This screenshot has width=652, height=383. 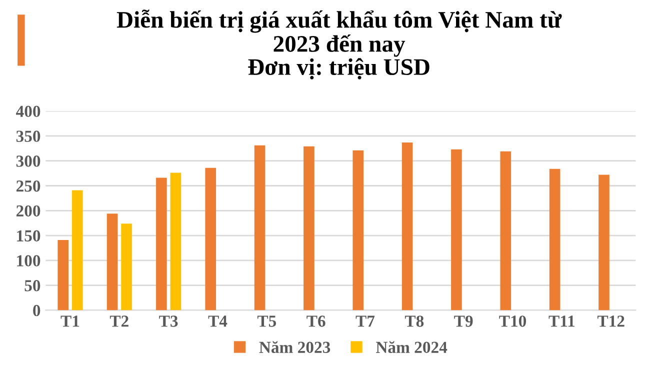 What do you see at coordinates (610, 321) in the screenshot?
I see `x-tick-label: T12` at bounding box center [610, 321].